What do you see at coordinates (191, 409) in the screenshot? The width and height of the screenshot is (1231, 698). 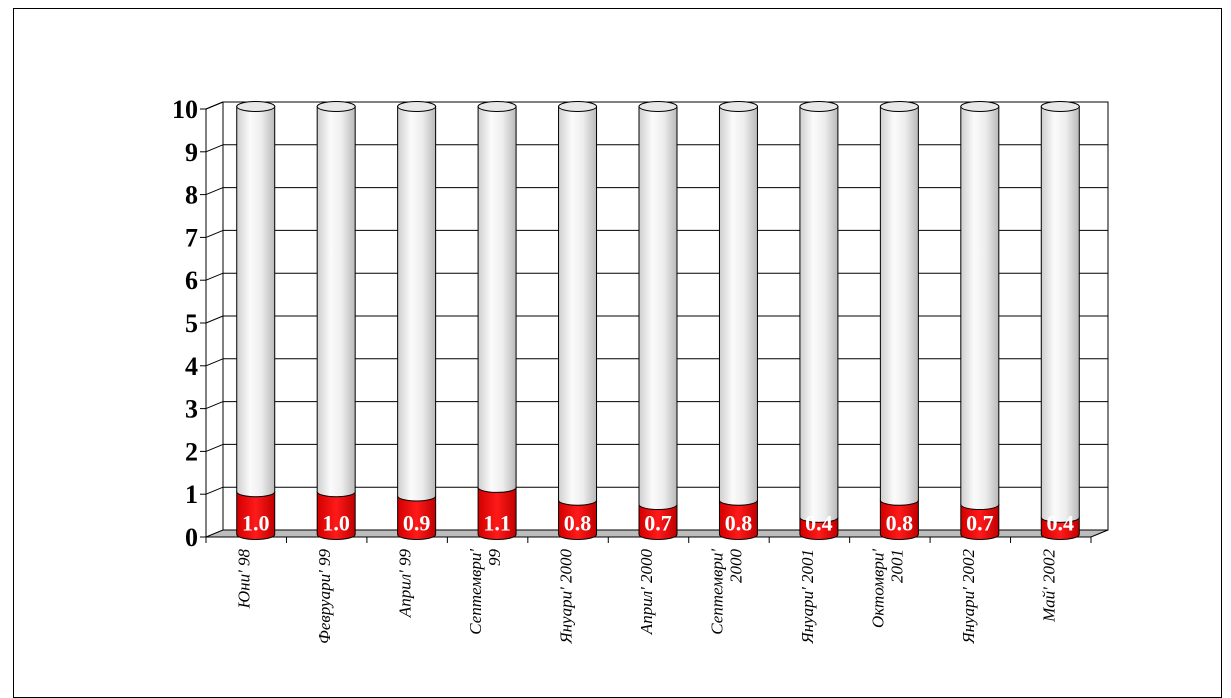 I see `y-tick-label: 3` at bounding box center [191, 409].